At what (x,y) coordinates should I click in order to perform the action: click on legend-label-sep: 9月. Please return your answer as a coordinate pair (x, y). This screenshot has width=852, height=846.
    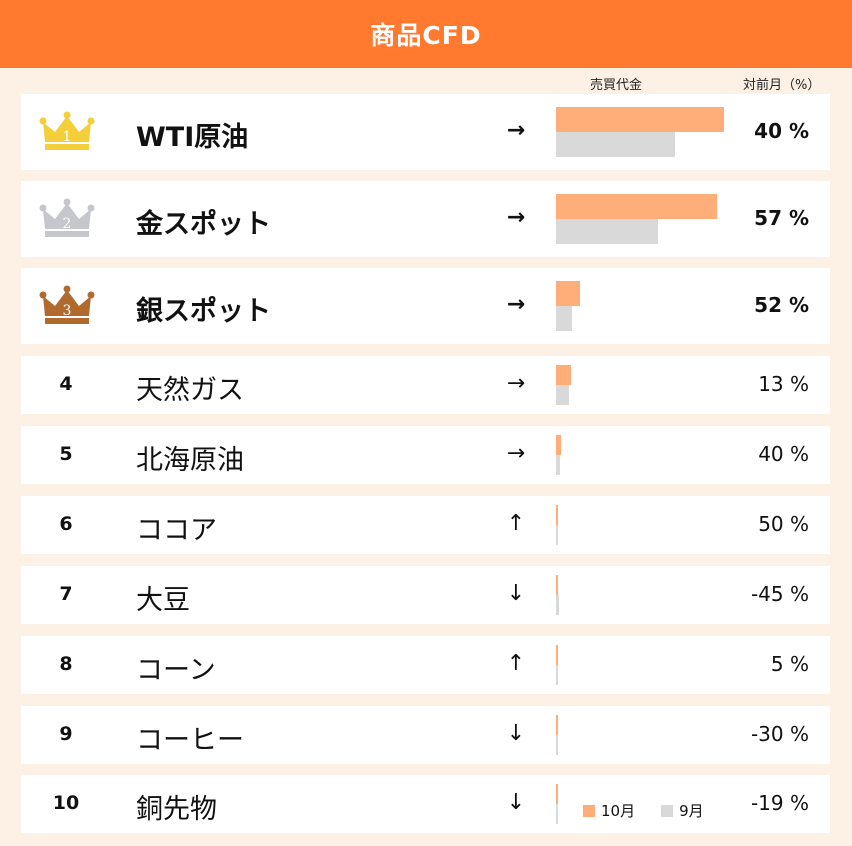
    Looking at the image, I should click on (691, 811).